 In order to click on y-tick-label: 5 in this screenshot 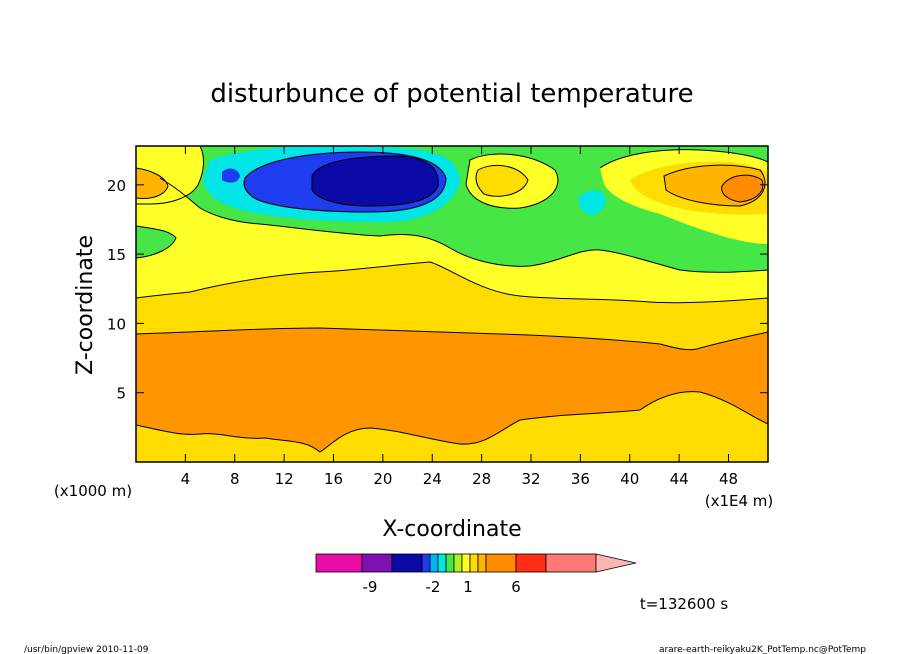, I will do `click(121, 394)`.